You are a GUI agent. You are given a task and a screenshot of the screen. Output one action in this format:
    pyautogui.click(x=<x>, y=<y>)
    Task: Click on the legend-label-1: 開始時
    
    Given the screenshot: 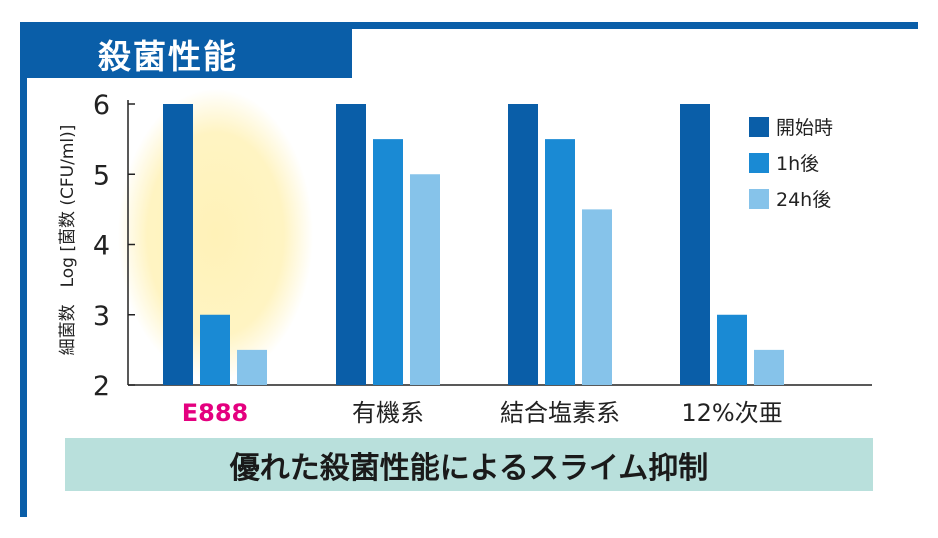 What is the action you would take?
    pyautogui.click(x=804, y=128)
    